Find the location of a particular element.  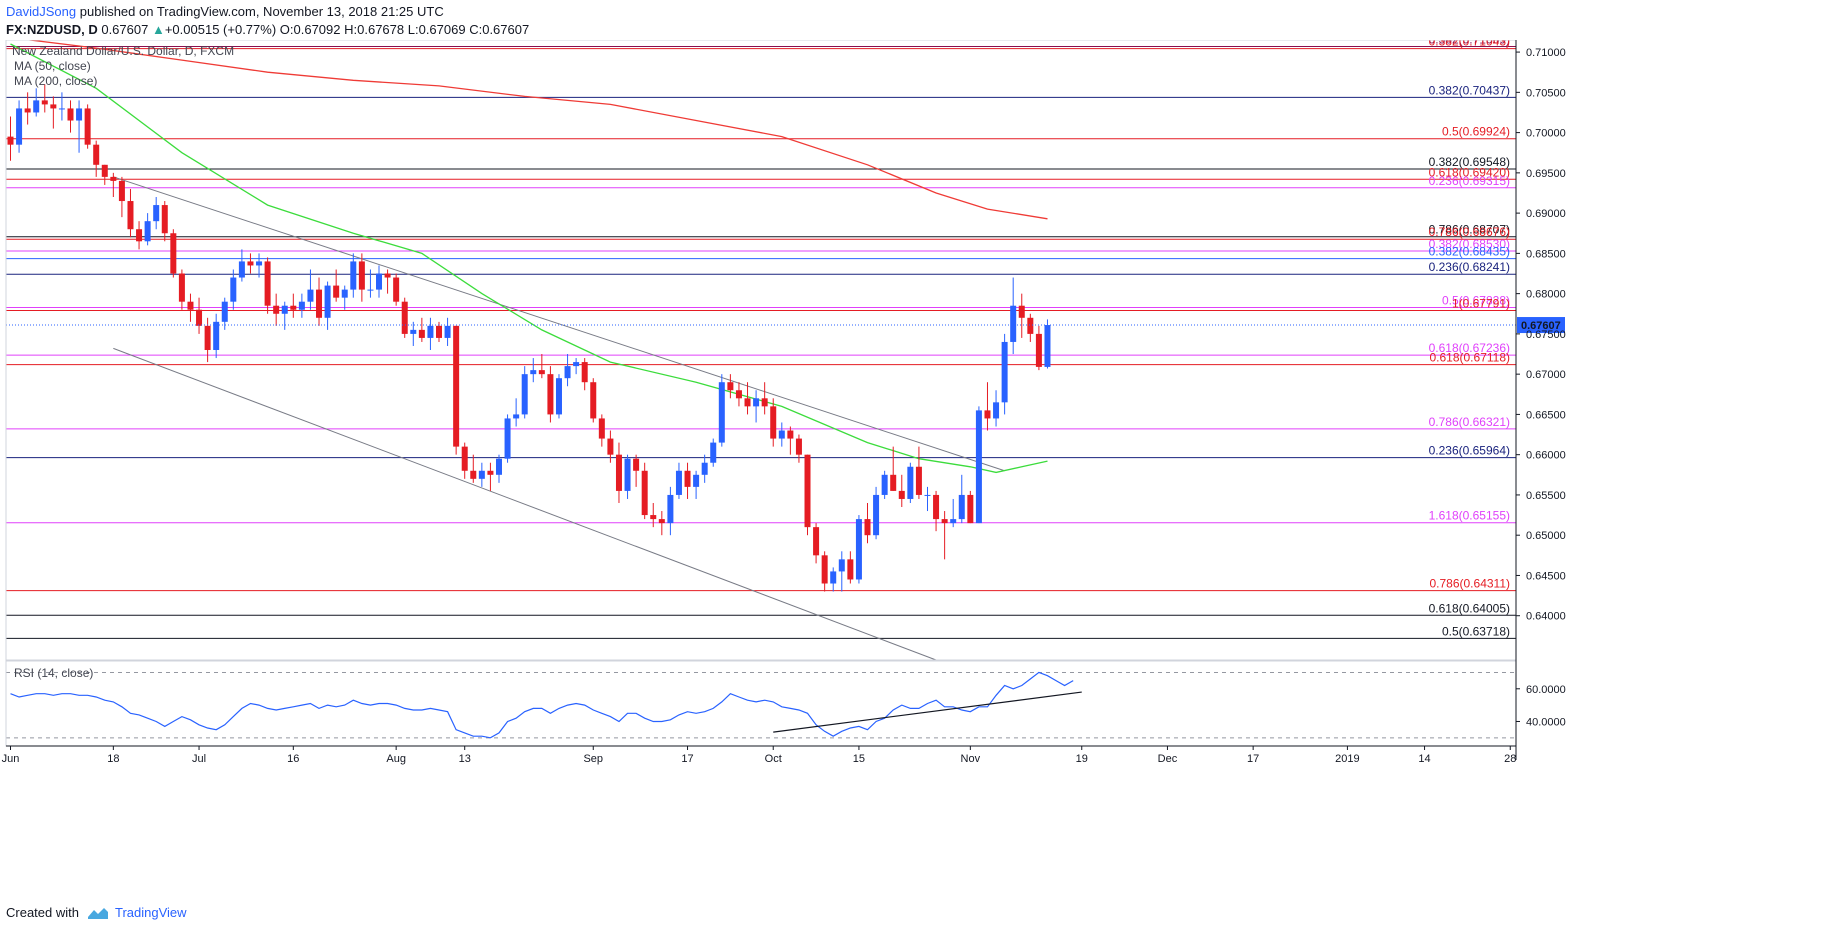

level-label: 0.236(0.68241) is located at coordinates (1469, 267).